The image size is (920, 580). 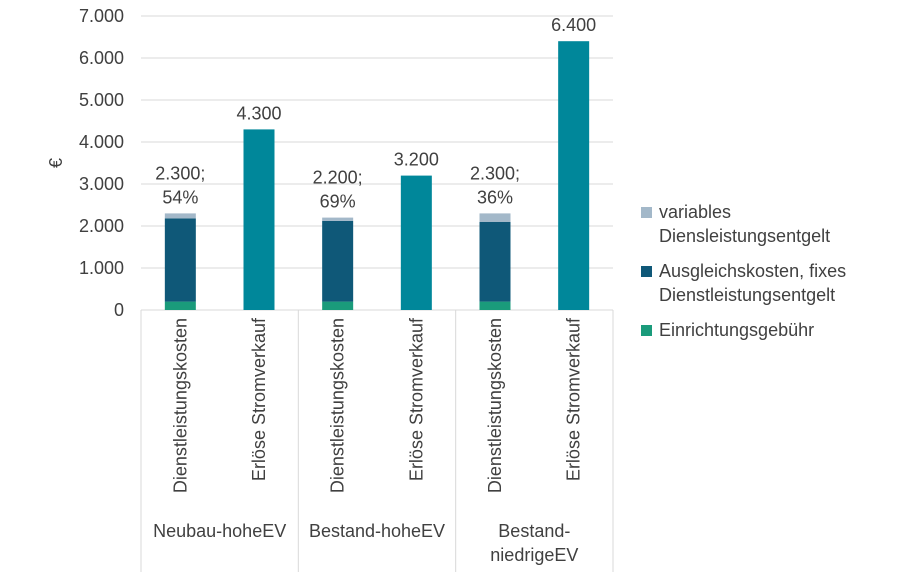 I want to click on legend-label: Einrichtungsgebühr, so click(x=737, y=330).